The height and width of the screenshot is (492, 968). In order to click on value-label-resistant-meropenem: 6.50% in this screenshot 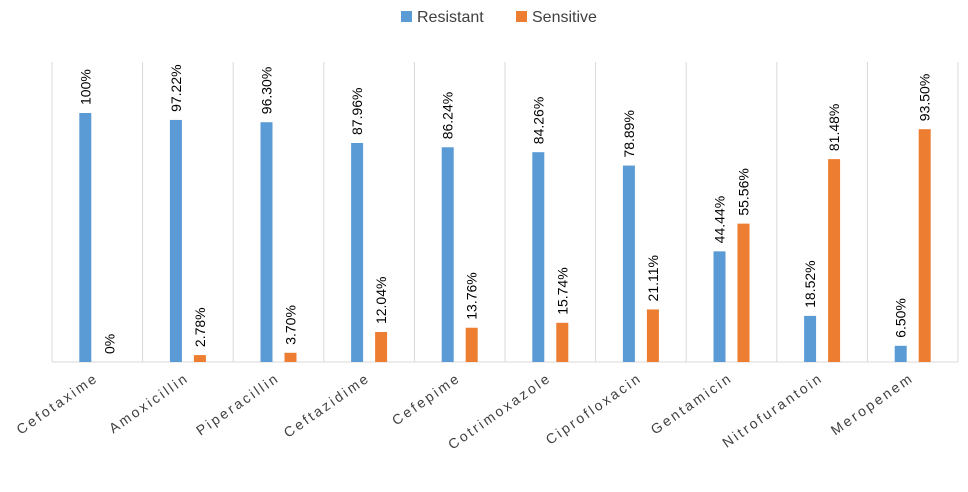, I will do `click(901, 318)`.